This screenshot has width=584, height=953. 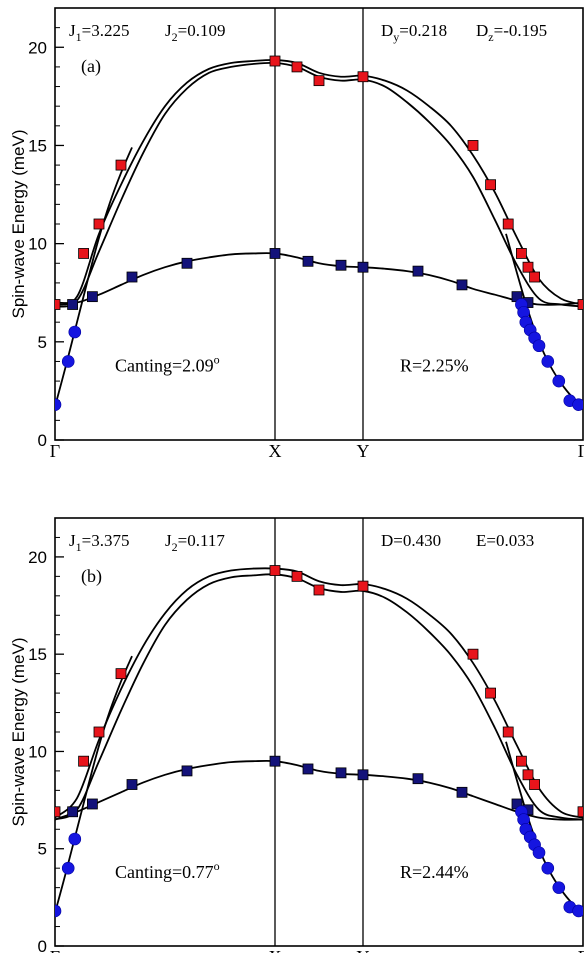 What do you see at coordinates (99, 542) in the screenshot?
I see `param-j1: J1=3.375` at bounding box center [99, 542].